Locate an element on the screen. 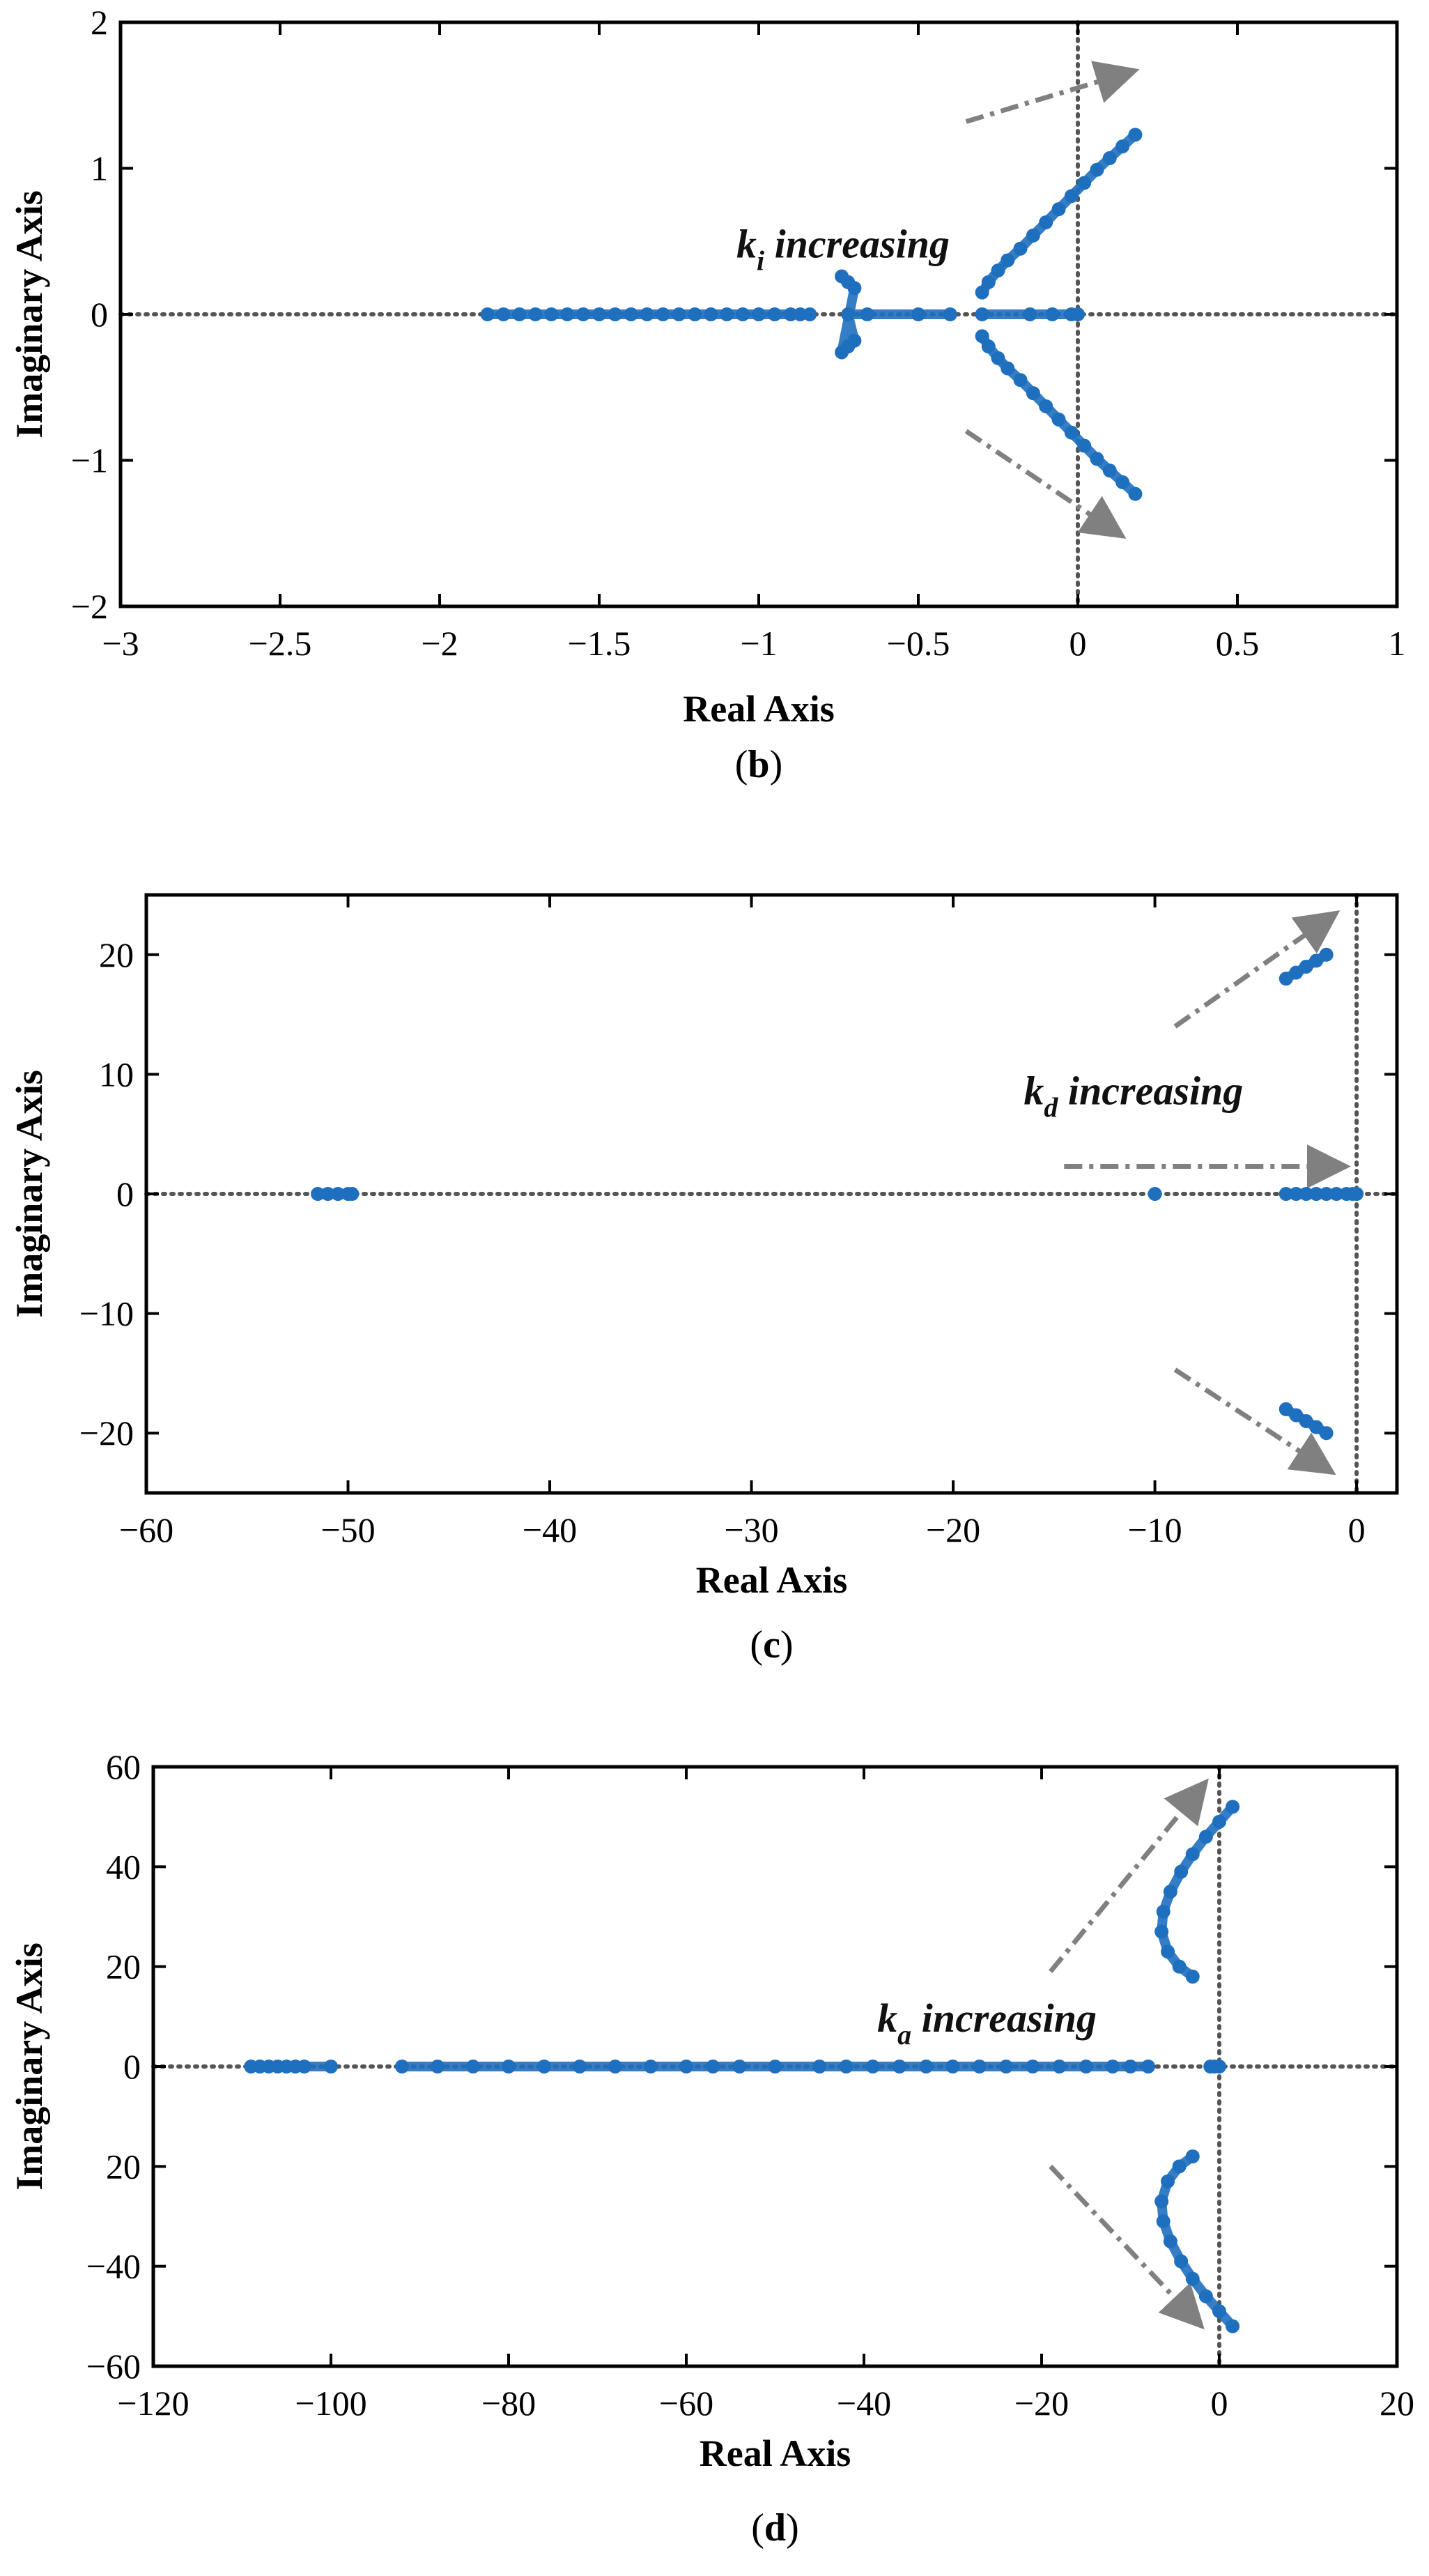 This screenshot has width=1429, height=2576. y-tick-label: 0 is located at coordinates (99, 314).